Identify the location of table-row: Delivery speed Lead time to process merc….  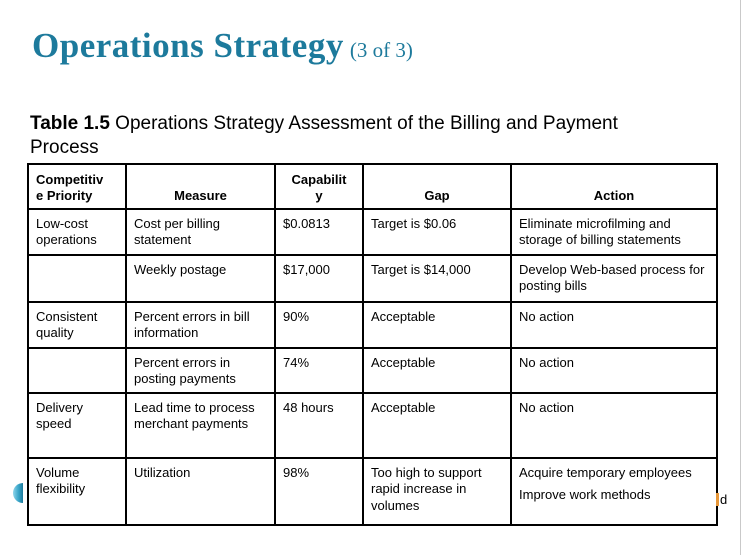
(372, 425).